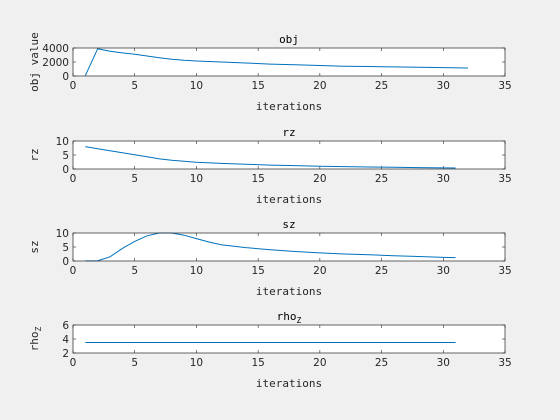 This screenshot has height=420, width=560. Describe the element at coordinates (35, 338) in the screenshot. I see `y-axis-label: rhoZ` at that location.